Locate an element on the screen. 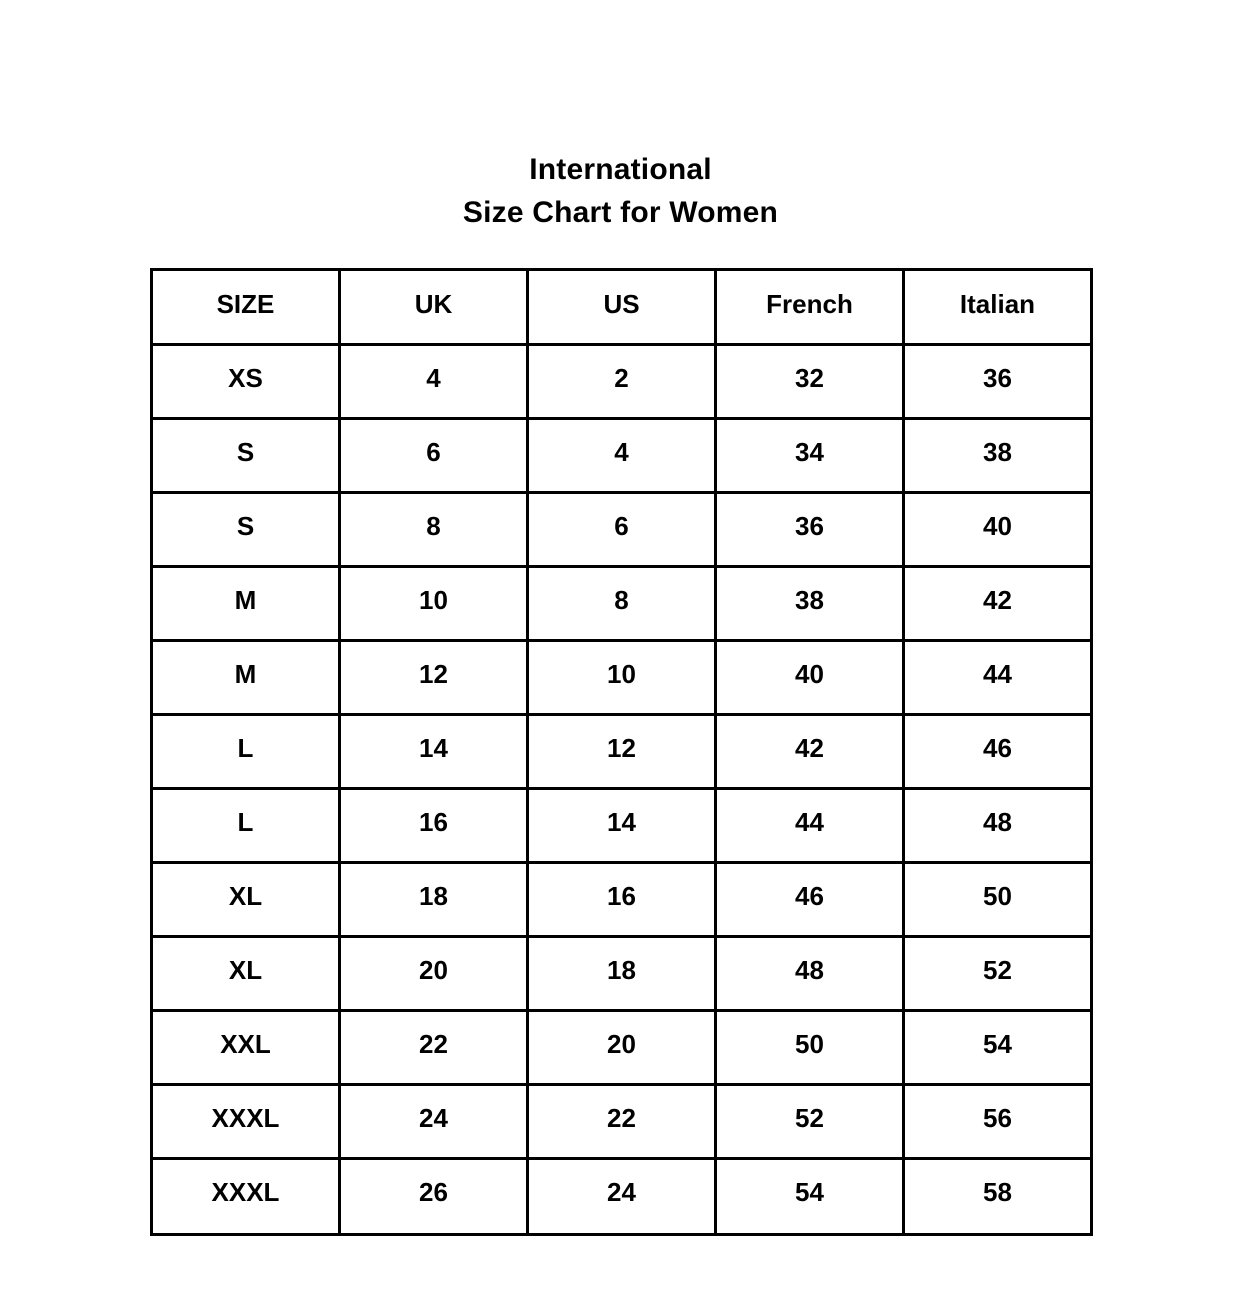  cell-italian: 40 is located at coordinates (997, 529).